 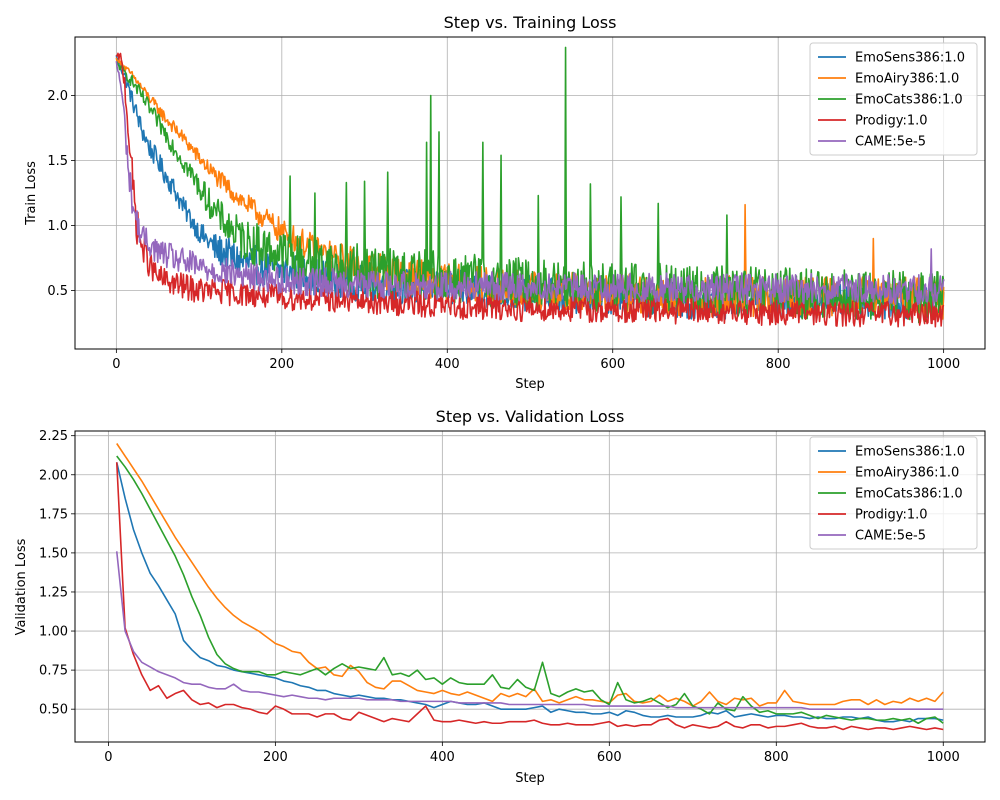 What do you see at coordinates (53, 436) in the screenshot?
I see `y-tick-label: 2.25` at bounding box center [53, 436].